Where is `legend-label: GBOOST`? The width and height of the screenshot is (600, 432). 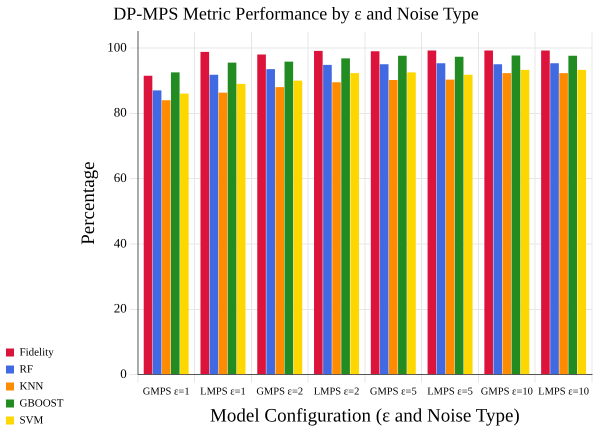 legend-label: GBOOST is located at coordinates (42, 403).